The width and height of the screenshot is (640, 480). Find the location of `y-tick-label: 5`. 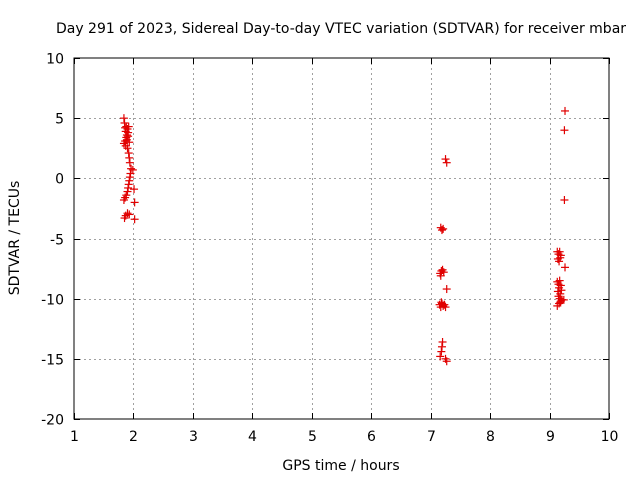

y-tick-label: 5 is located at coordinates (59, 120).